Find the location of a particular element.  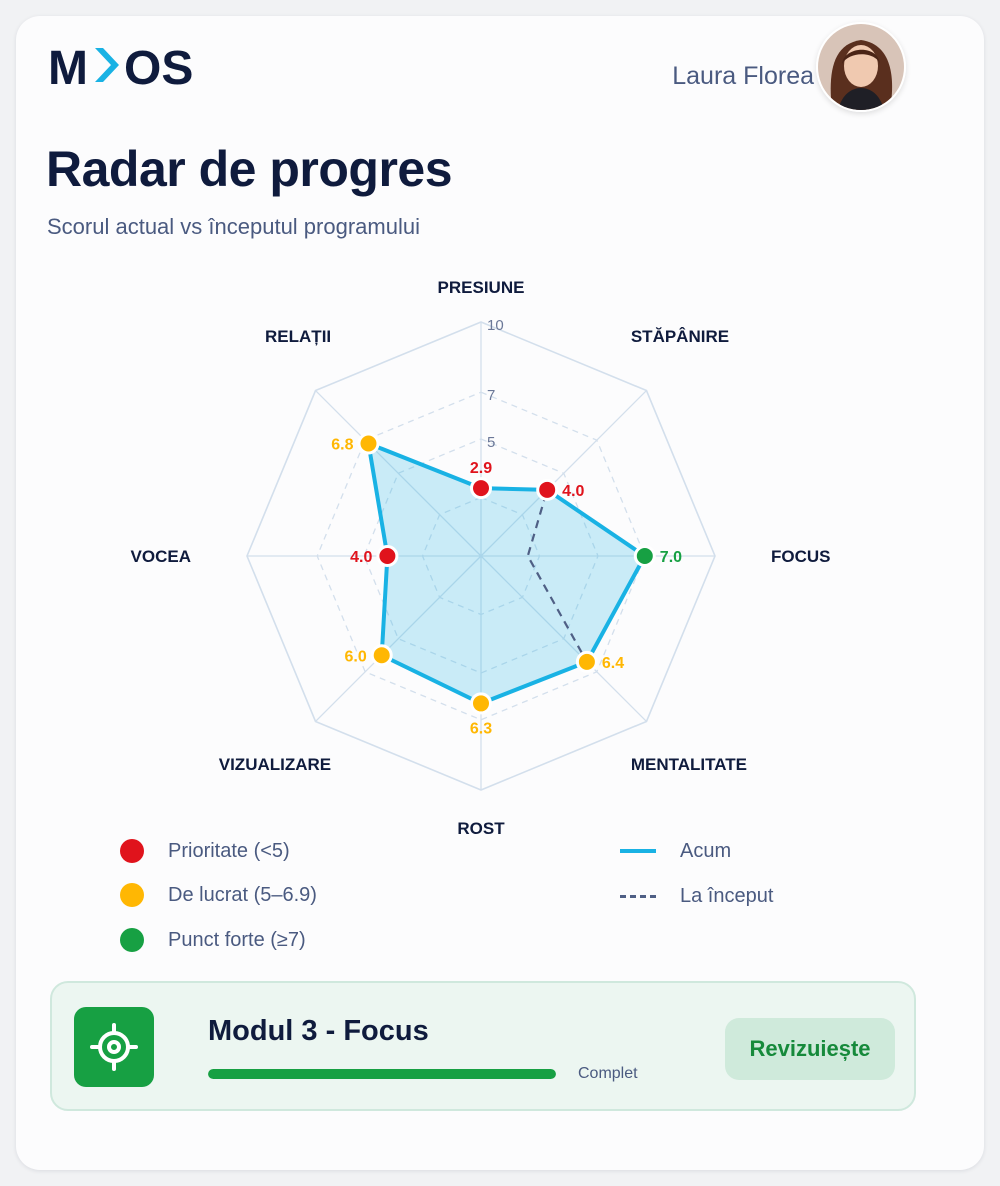

legend-priority: Prioritate (<5) is located at coordinates (205, 851).